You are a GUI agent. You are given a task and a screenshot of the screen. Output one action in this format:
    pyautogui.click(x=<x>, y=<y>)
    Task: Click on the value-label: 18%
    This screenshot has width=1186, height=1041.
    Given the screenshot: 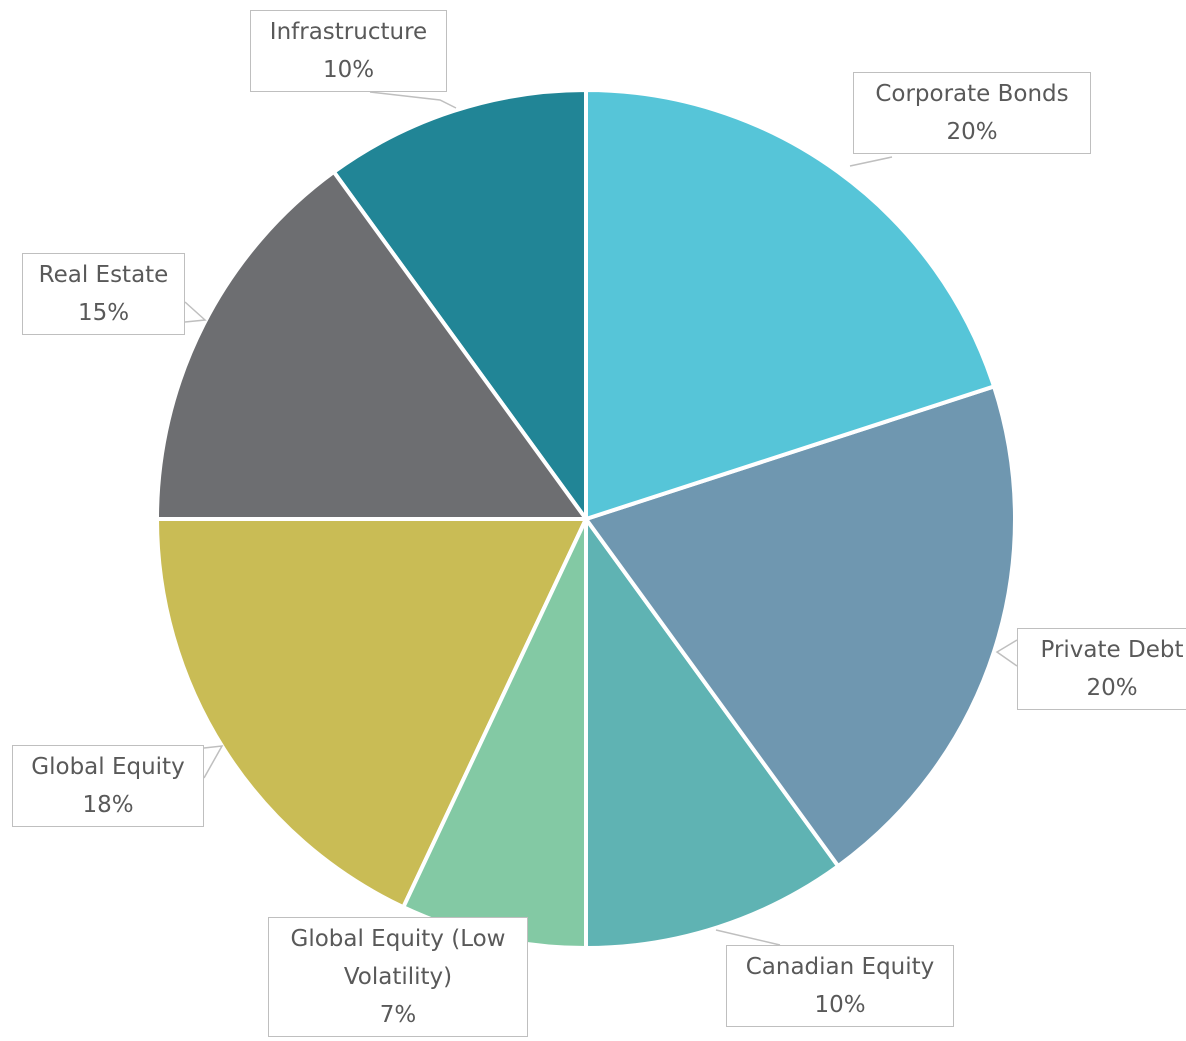 What is the action you would take?
    pyautogui.click(x=108, y=805)
    